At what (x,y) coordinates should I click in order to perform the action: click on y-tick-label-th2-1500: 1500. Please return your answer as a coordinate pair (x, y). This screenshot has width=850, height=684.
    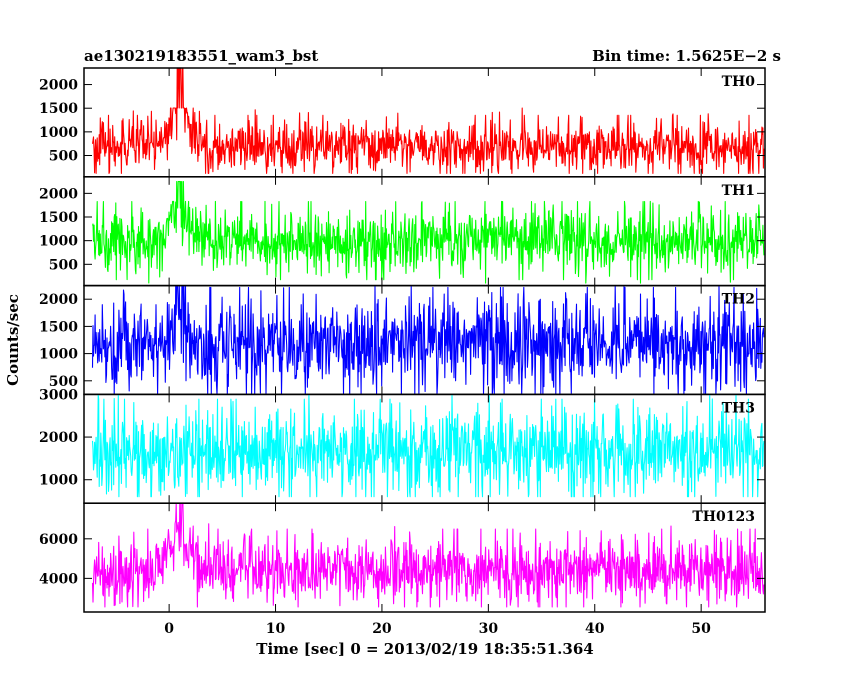
    Looking at the image, I should click on (58, 327).